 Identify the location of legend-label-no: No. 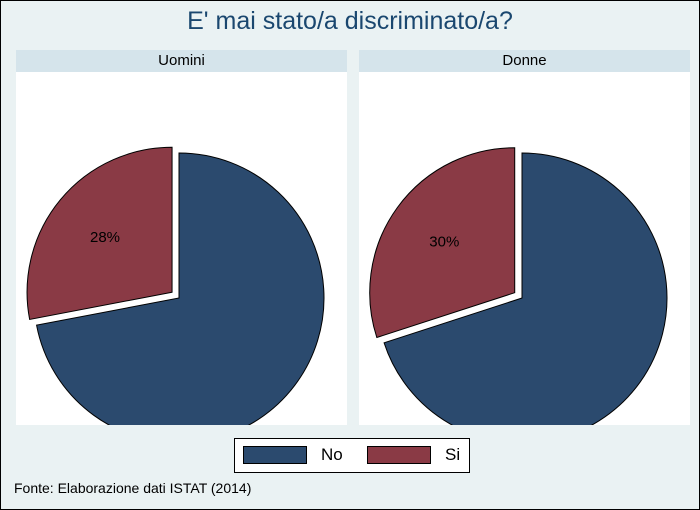
(332, 454).